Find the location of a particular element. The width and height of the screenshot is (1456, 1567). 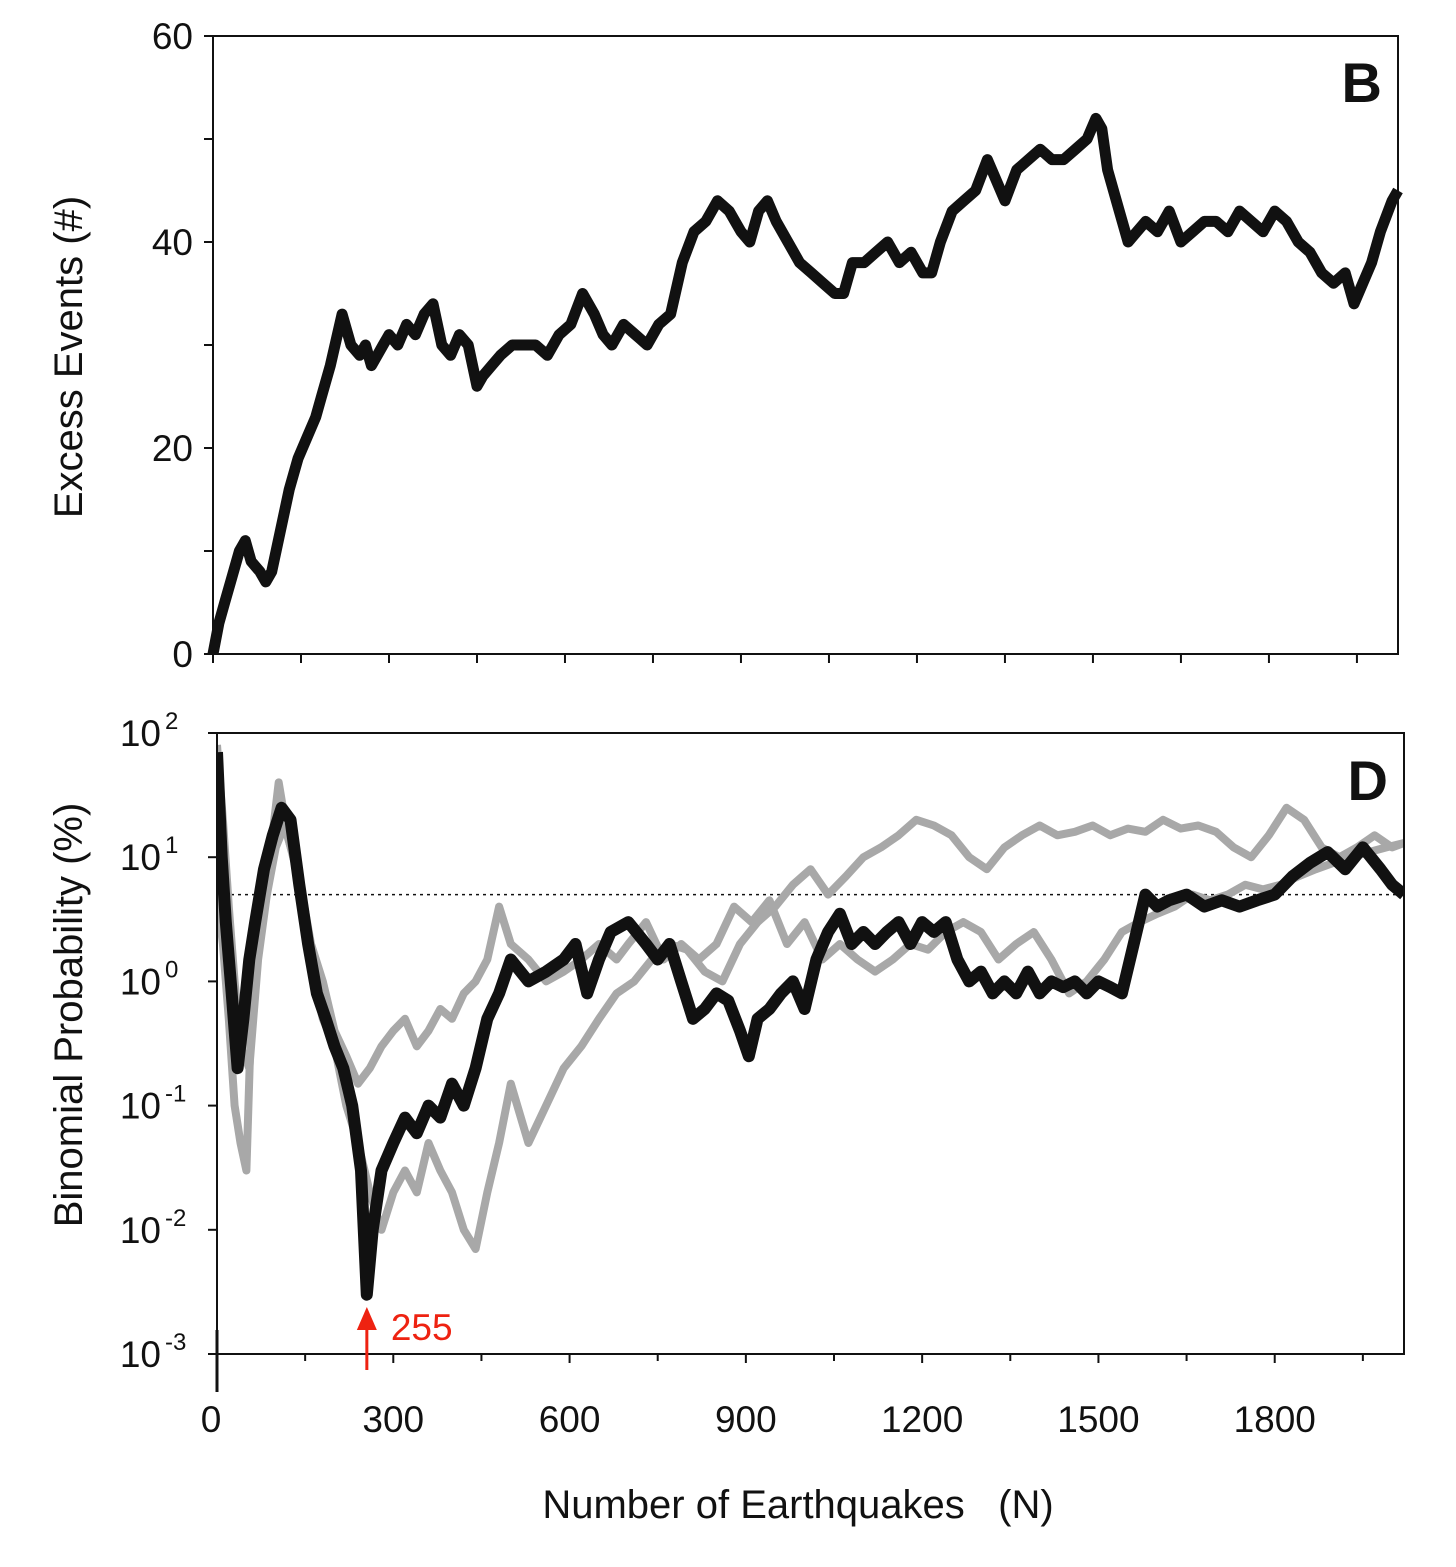

panel-d-y-axis-title: Binomial Probability (%) is located at coordinates (69, 1015).